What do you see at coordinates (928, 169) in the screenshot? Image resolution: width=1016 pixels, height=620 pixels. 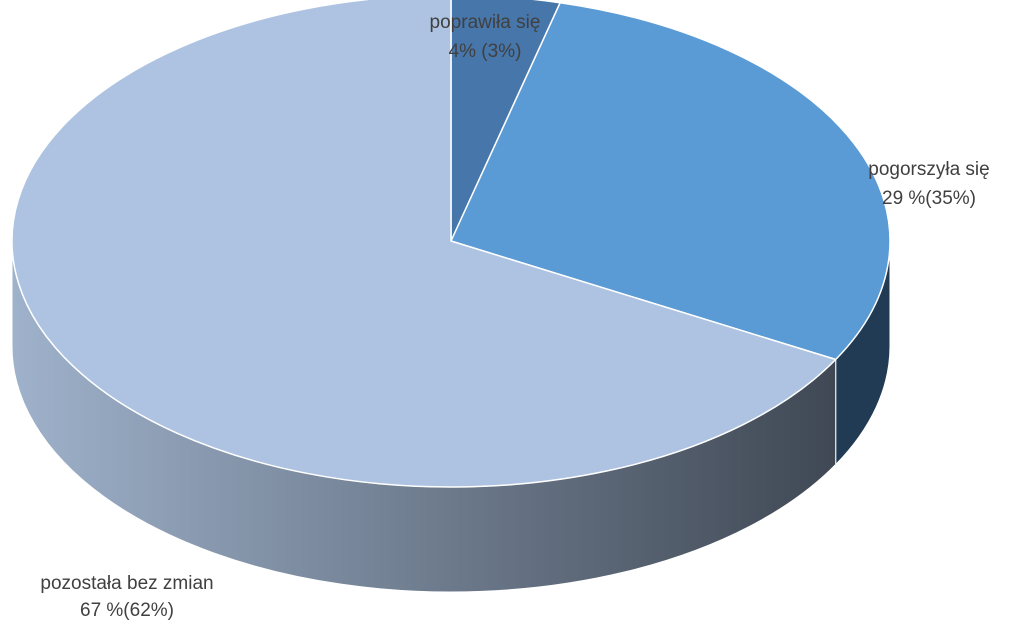 I see `slice-label-pogorszyla: pogorszyła się` at bounding box center [928, 169].